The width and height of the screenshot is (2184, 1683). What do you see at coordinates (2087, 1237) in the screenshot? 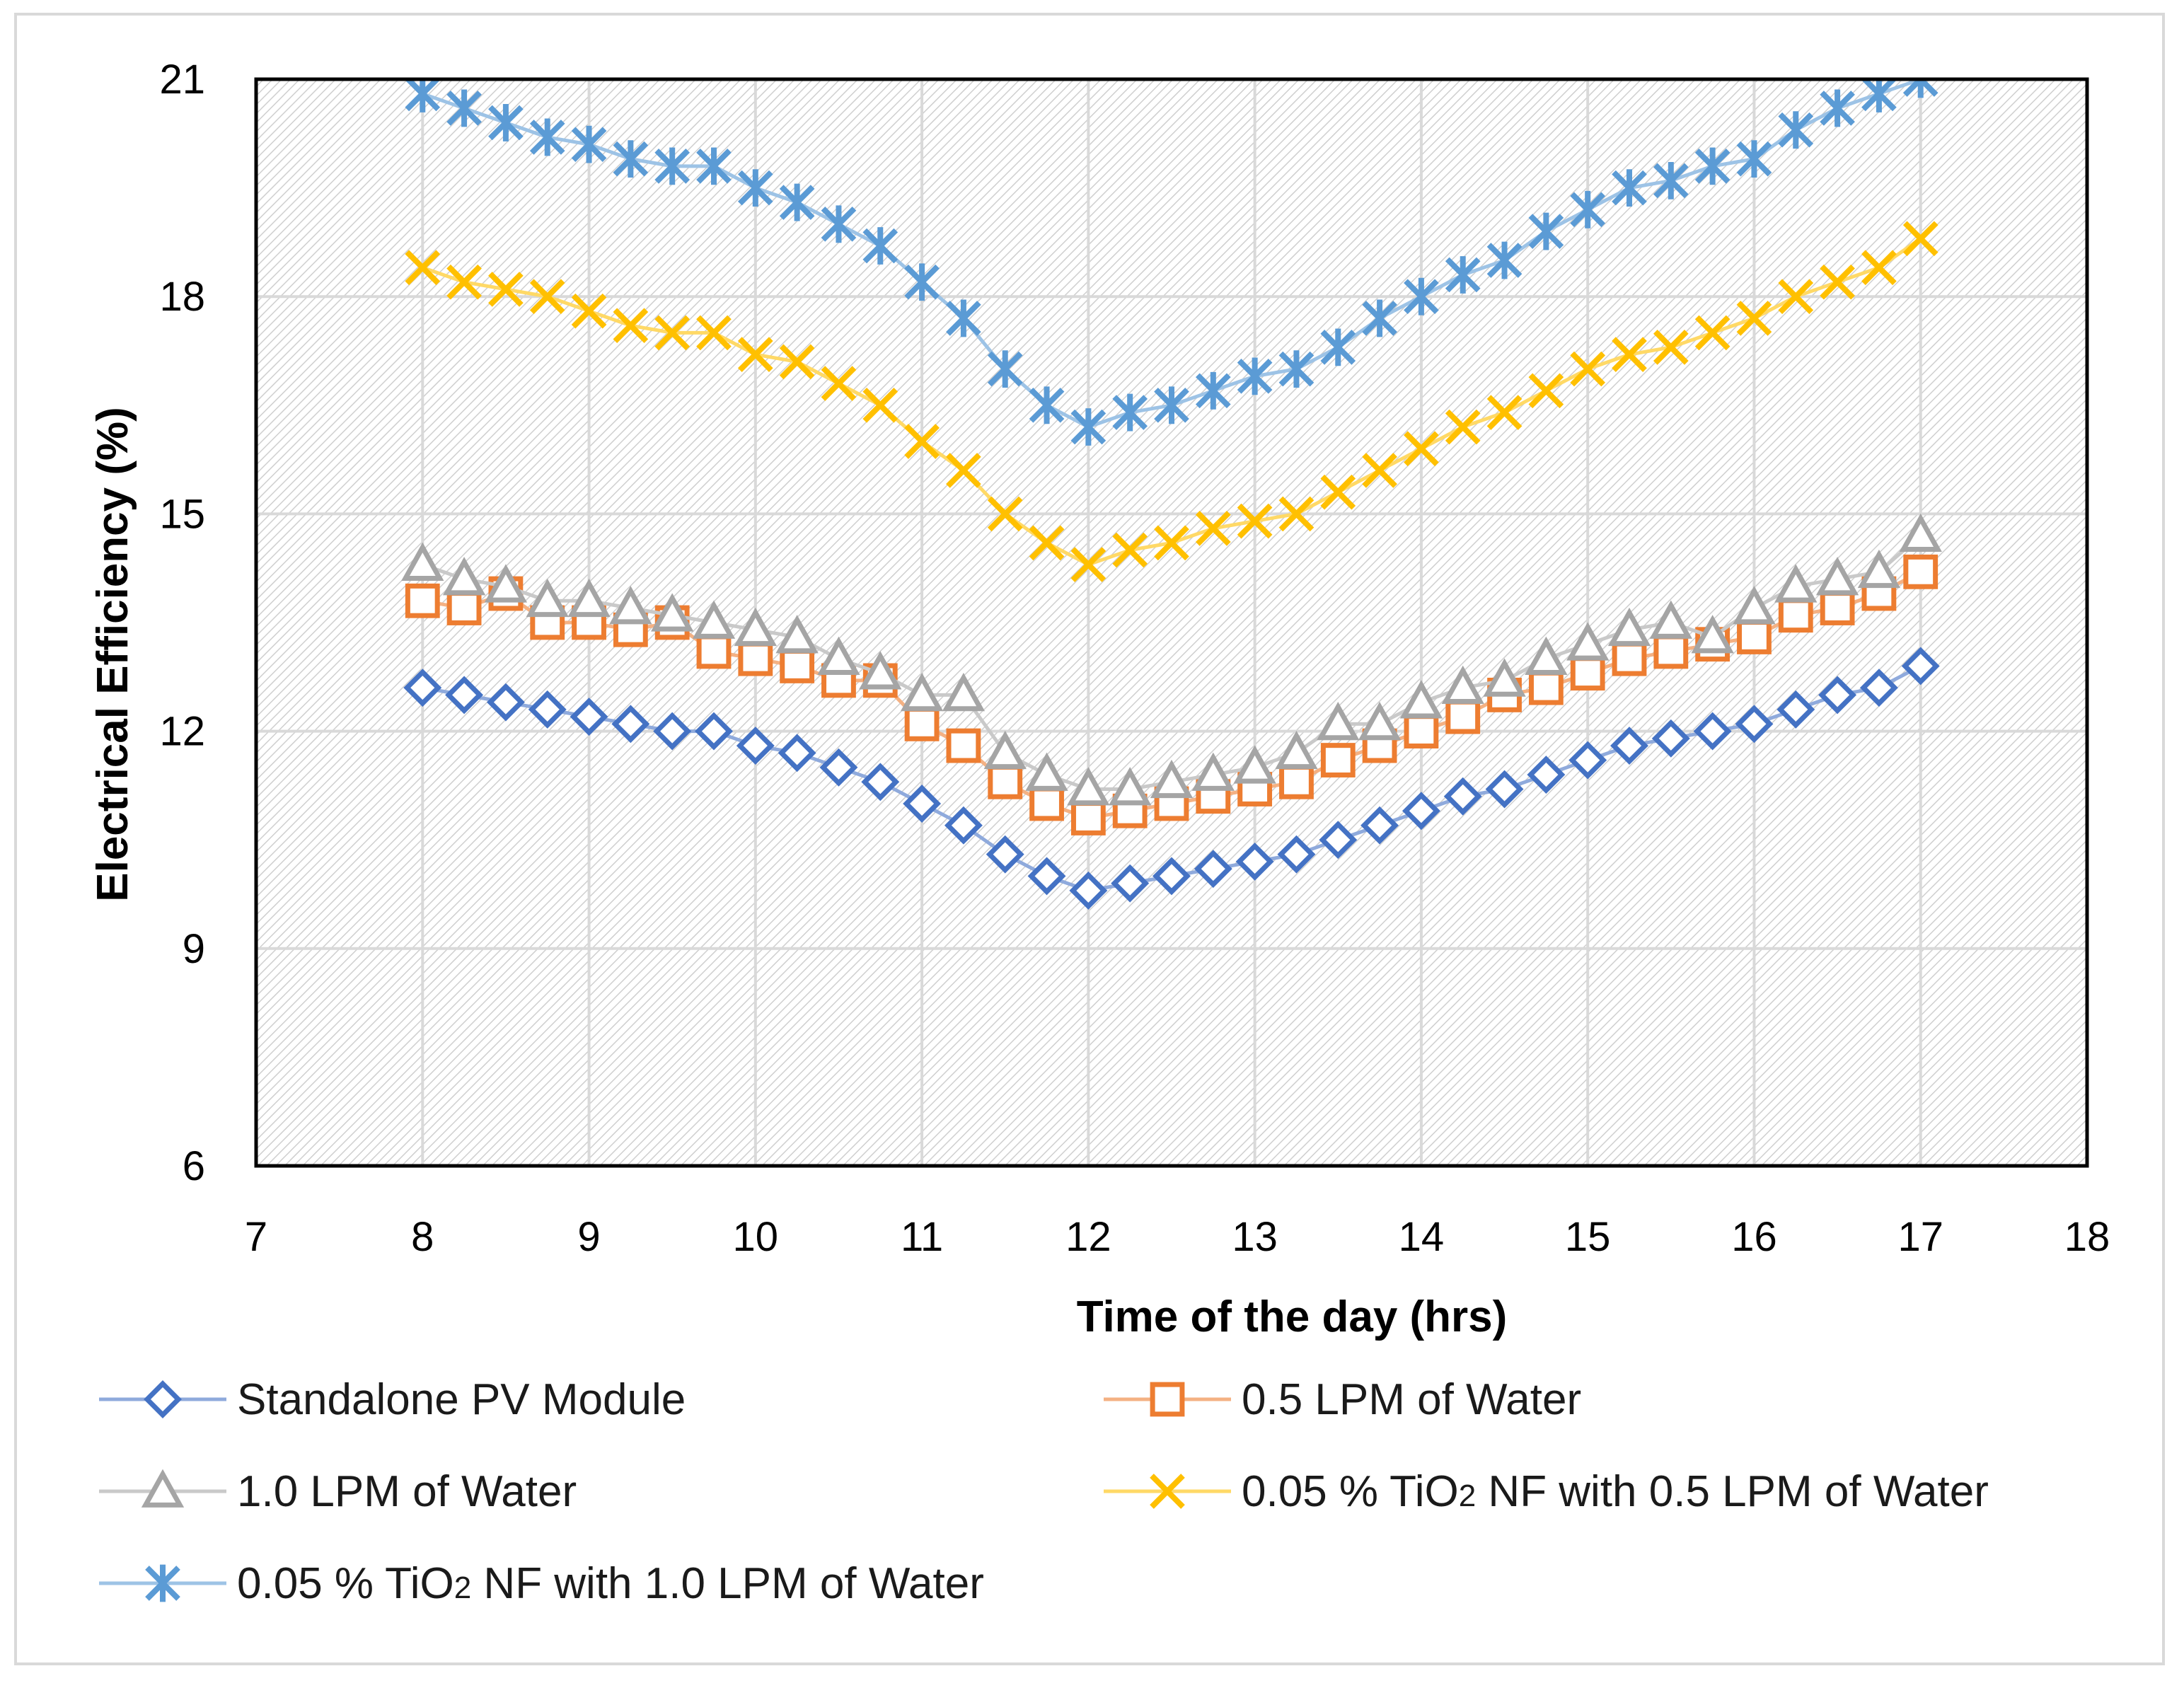
I see `x-tick-label: 18` at bounding box center [2087, 1237].